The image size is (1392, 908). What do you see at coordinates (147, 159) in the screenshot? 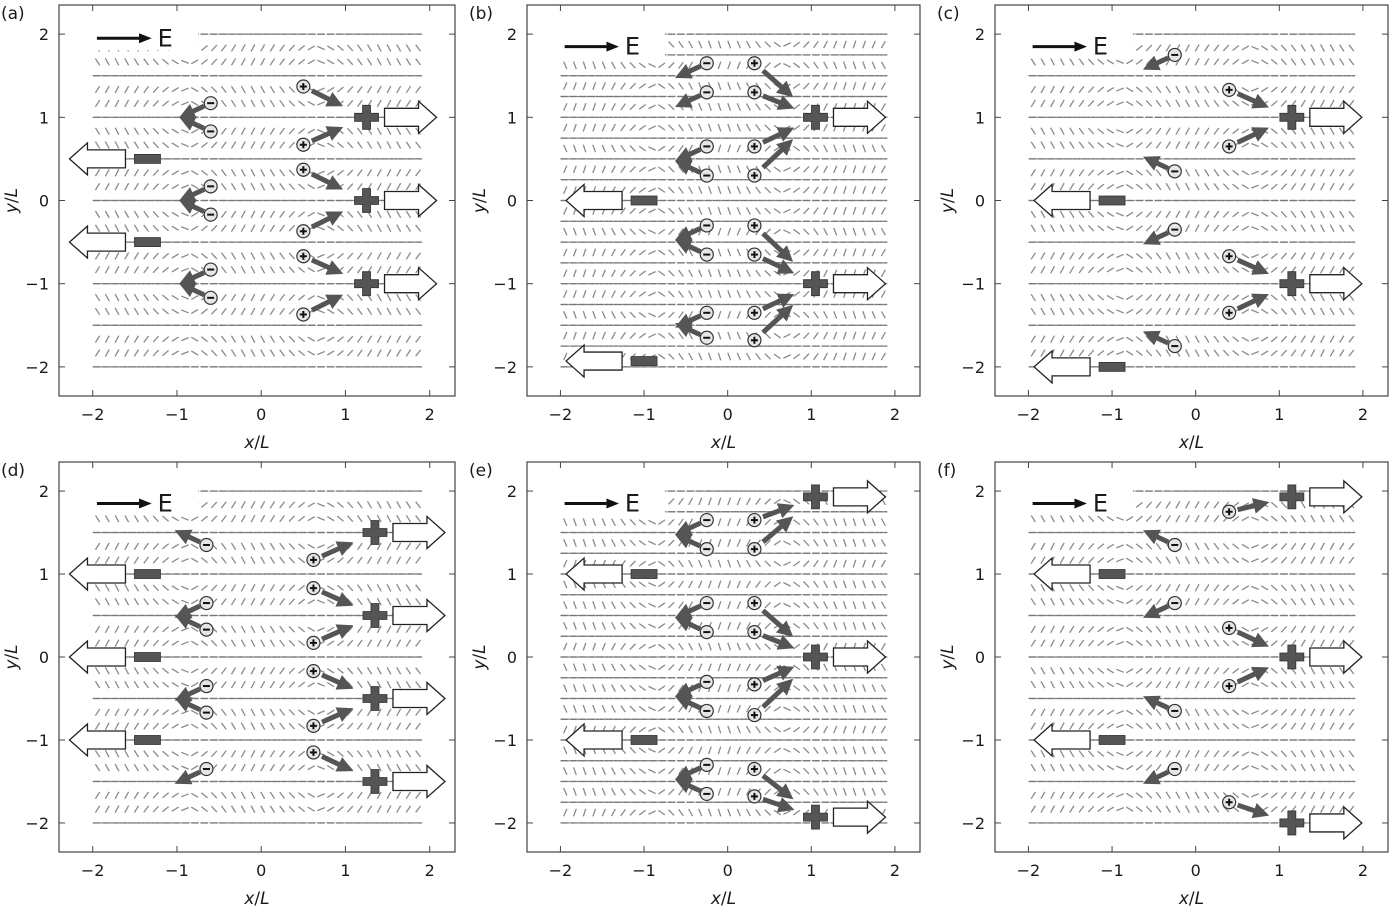
I see `minus-sign` at bounding box center [147, 159].